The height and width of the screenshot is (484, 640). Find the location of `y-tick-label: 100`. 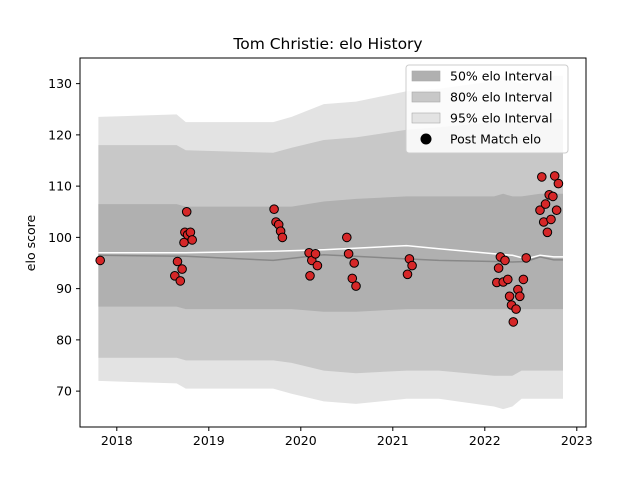

y-tick-label: 100 is located at coordinates (60, 237).